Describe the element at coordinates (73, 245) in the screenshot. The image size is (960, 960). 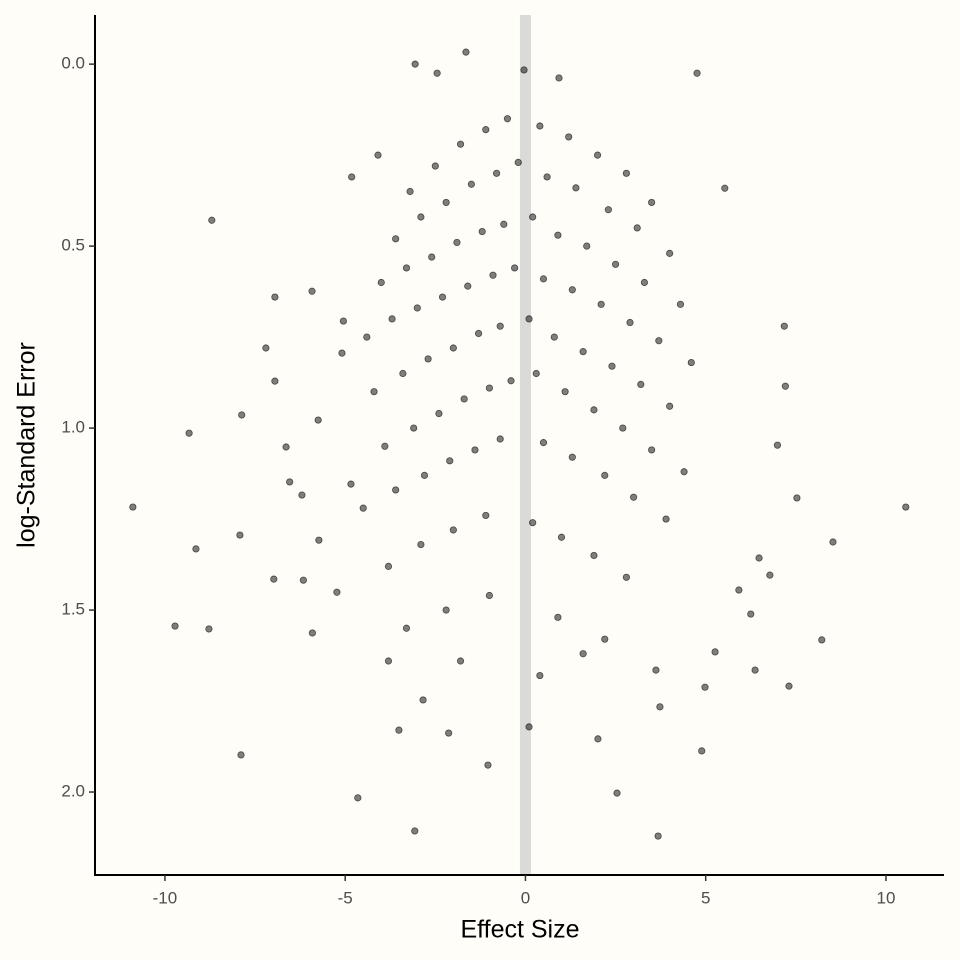
I see `y-tick-label: 0.5` at that location.